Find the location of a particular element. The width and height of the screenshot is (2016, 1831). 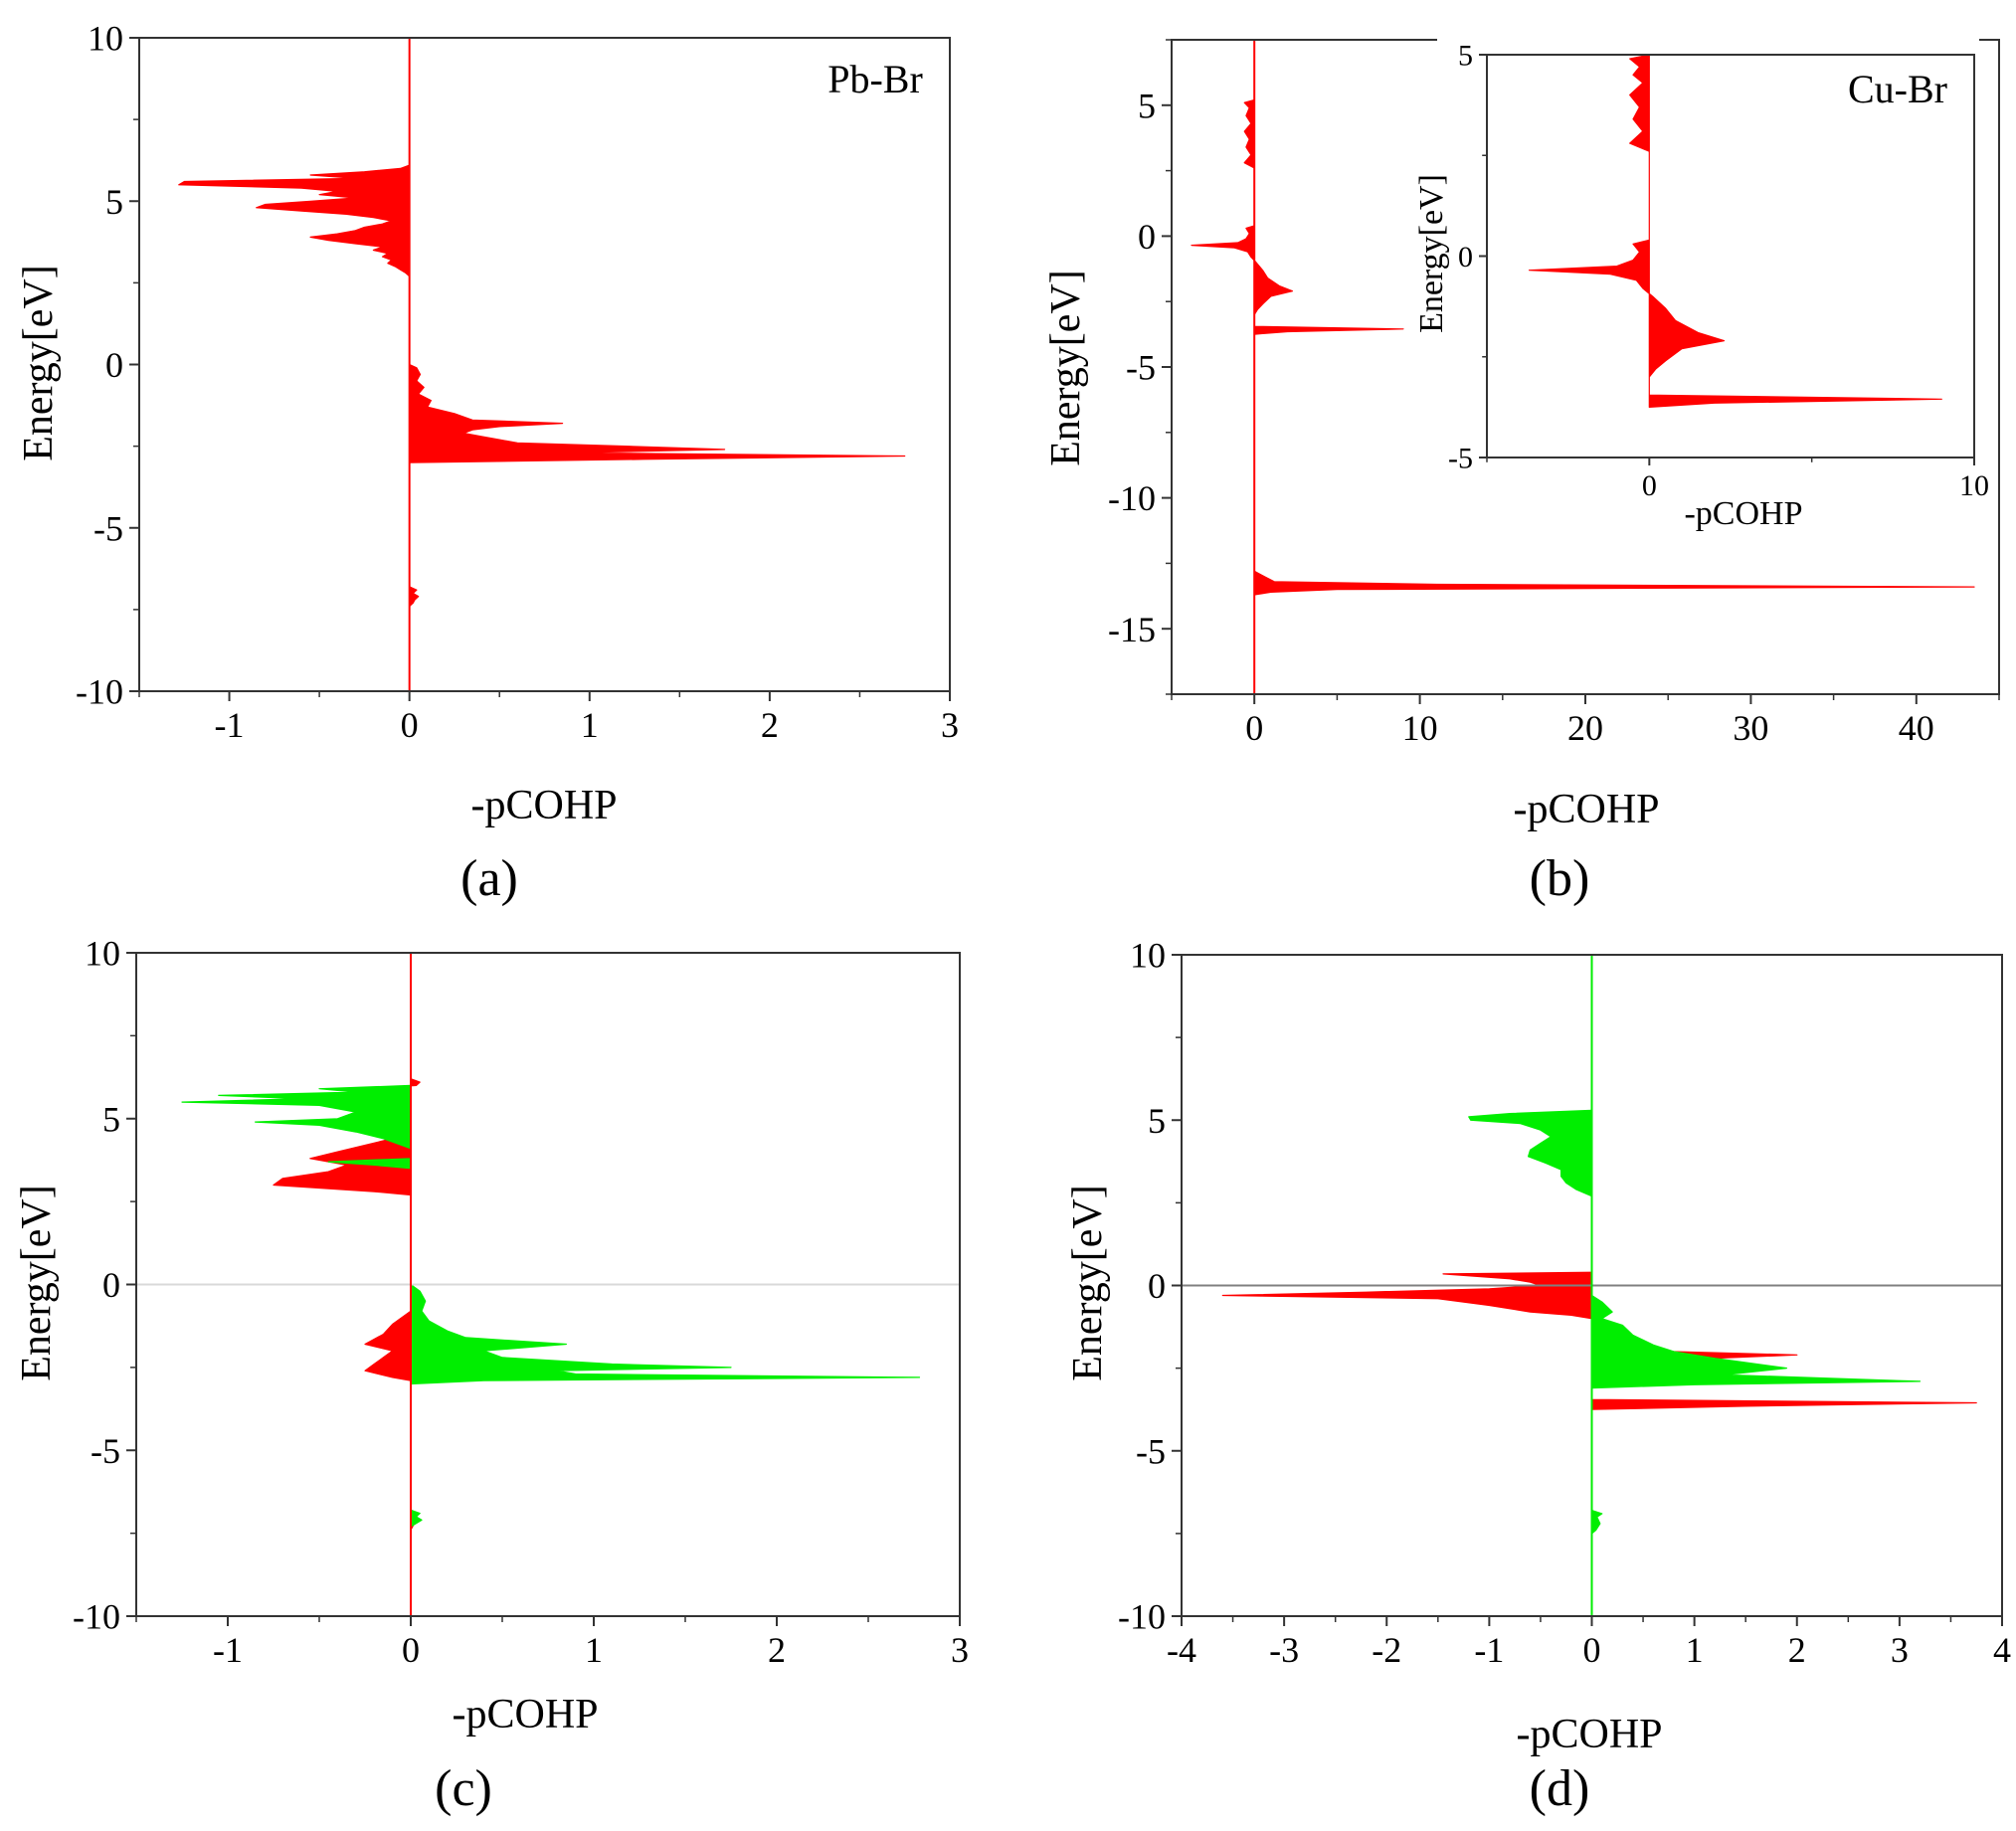

panel-d-y-label: Energy[eV] is located at coordinates (1088, 1282).